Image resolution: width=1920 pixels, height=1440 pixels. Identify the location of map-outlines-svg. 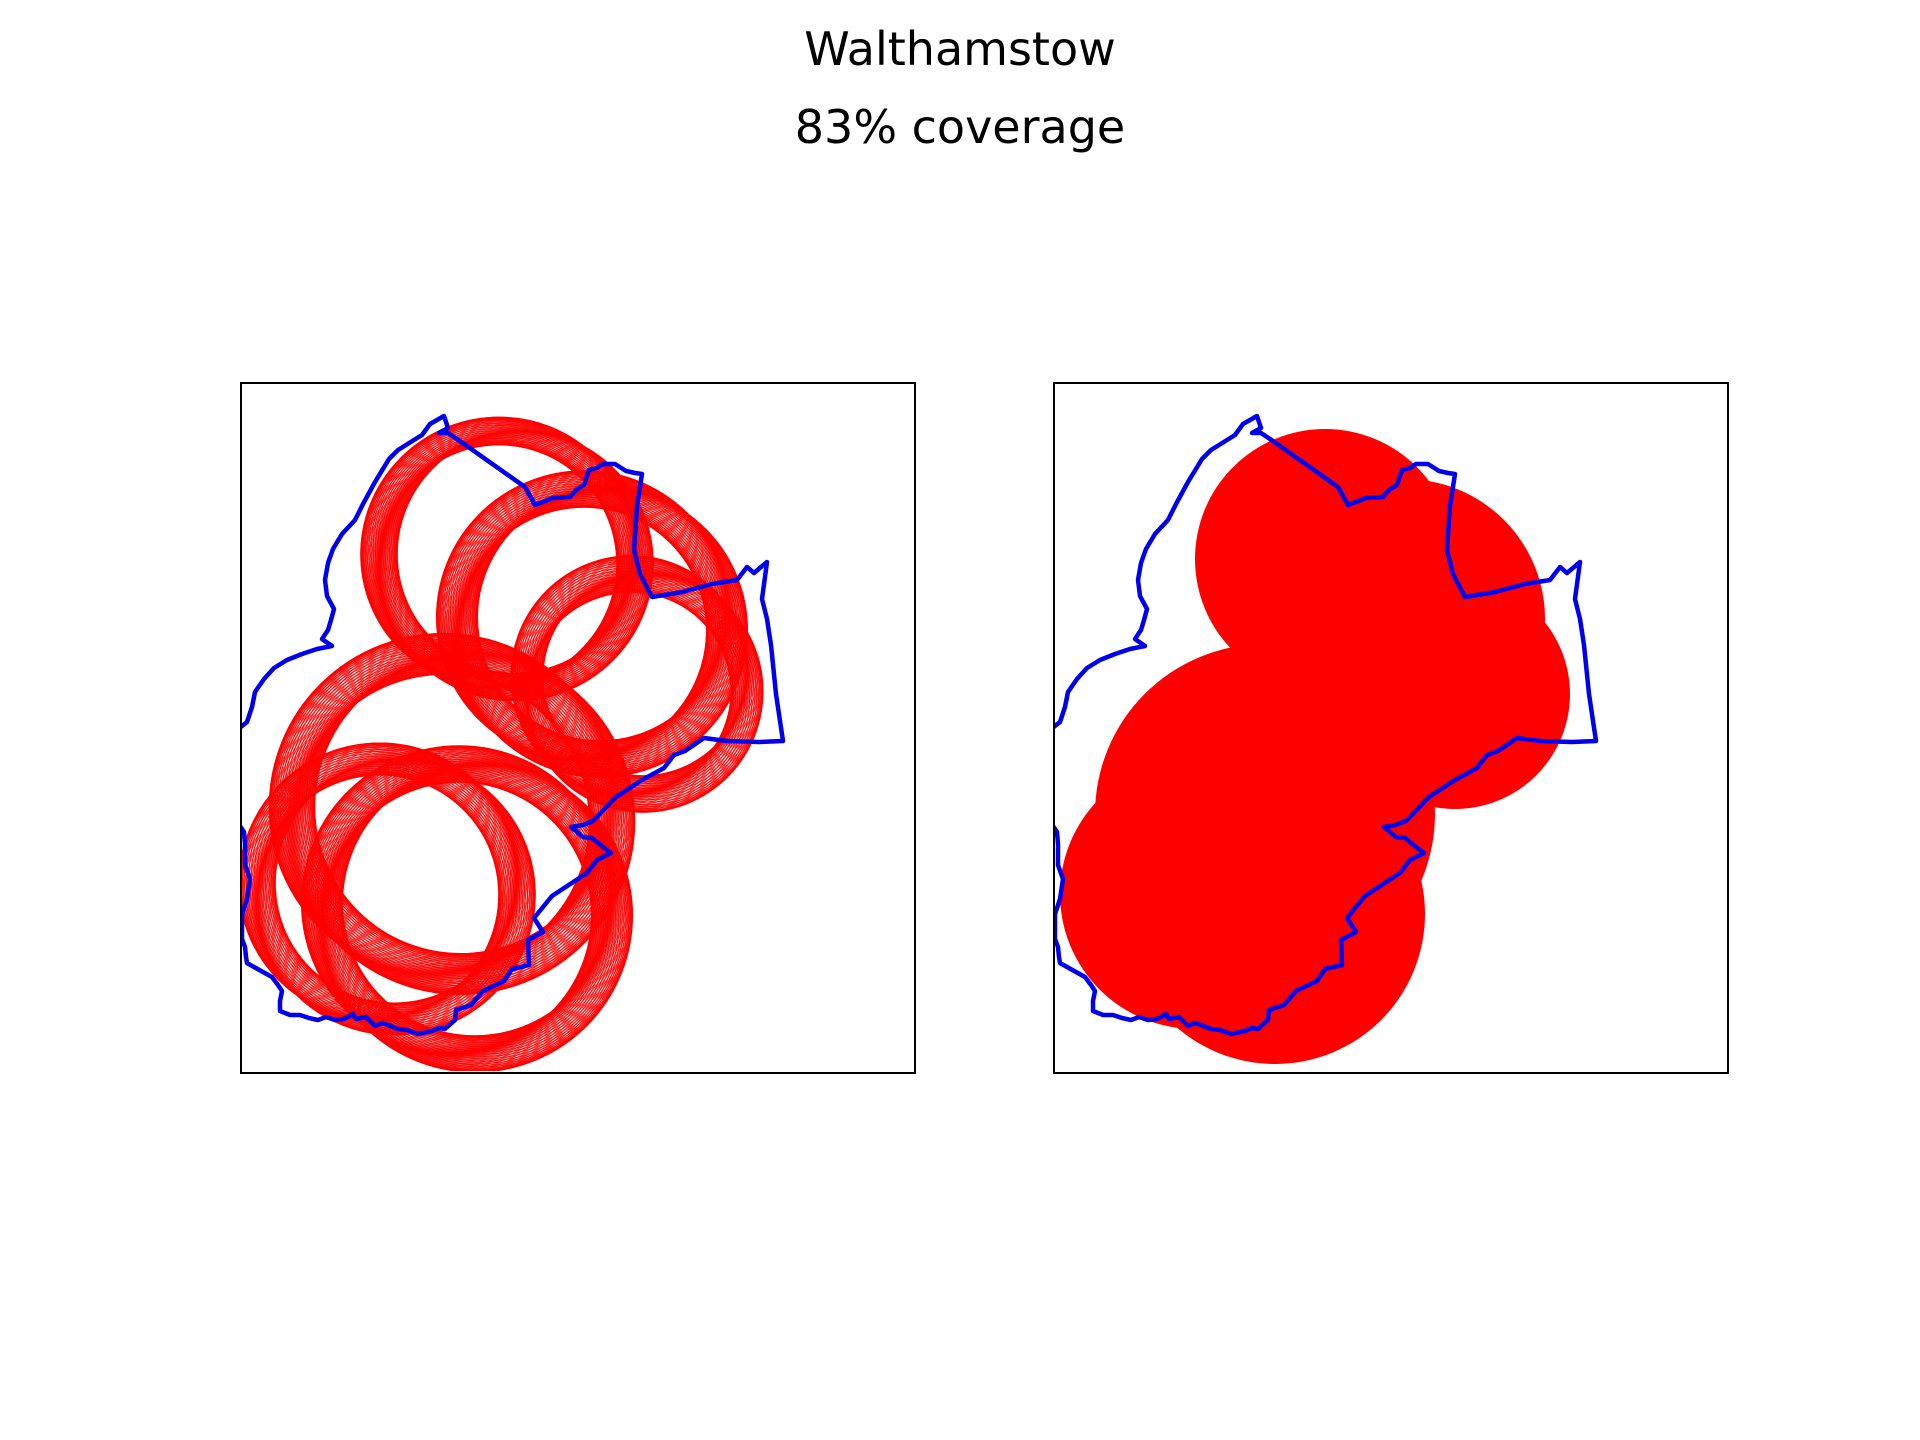
(514, 742).